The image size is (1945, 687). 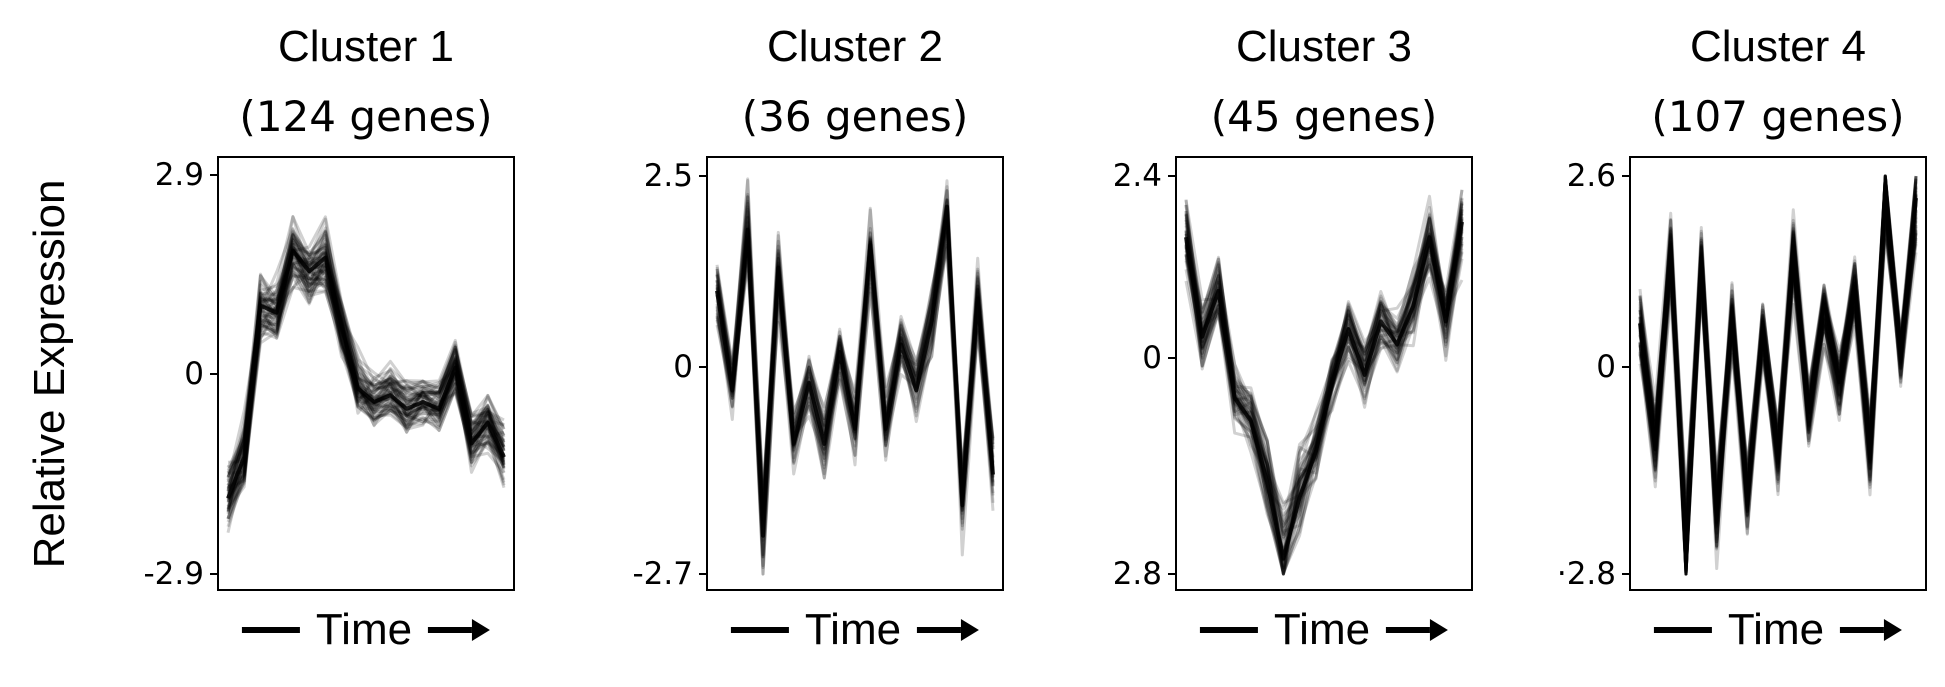 I want to click on y-tick-label: 2.9, so click(x=179, y=175).